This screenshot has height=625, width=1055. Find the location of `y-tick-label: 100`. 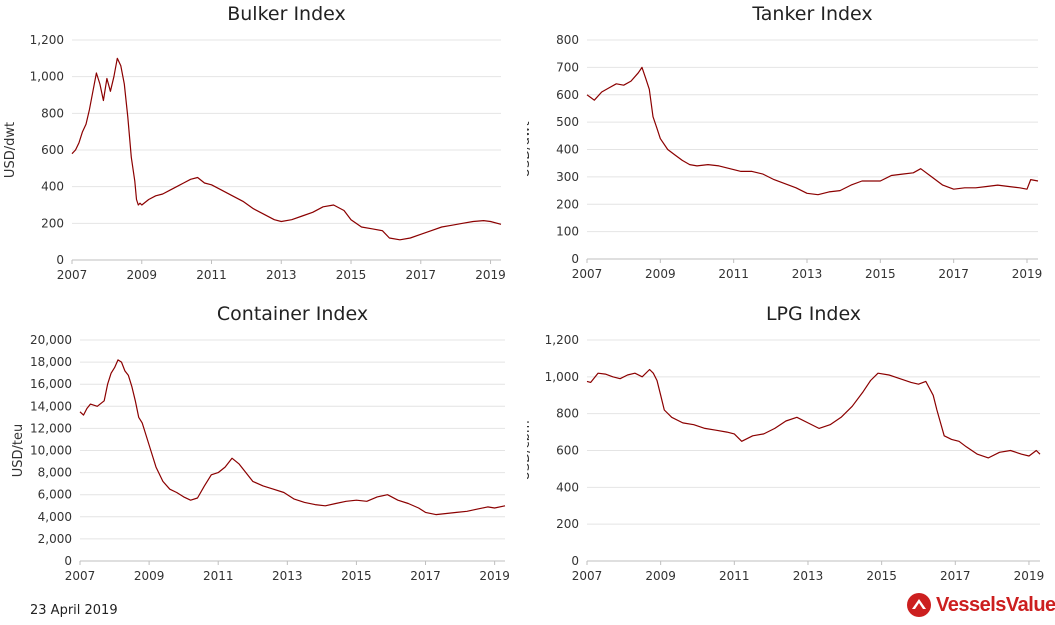

y-tick-label: 100 is located at coordinates (567, 232).